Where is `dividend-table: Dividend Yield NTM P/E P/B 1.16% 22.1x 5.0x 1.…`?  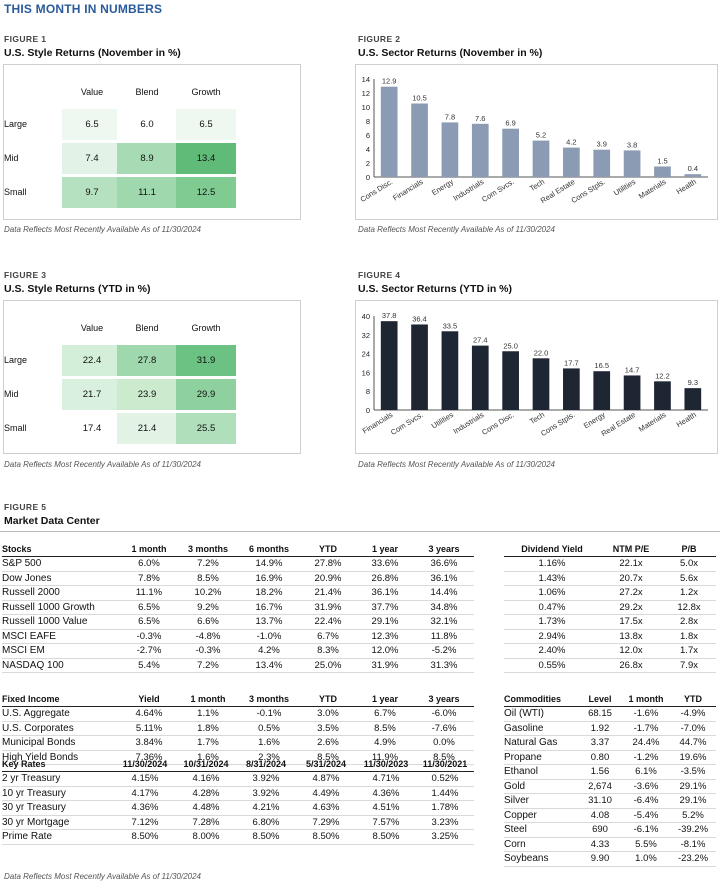
dividend-table: Dividend Yield NTM P/E P/B 1.16% 22.1x 5.0x 1.… is located at coordinates (610, 607).